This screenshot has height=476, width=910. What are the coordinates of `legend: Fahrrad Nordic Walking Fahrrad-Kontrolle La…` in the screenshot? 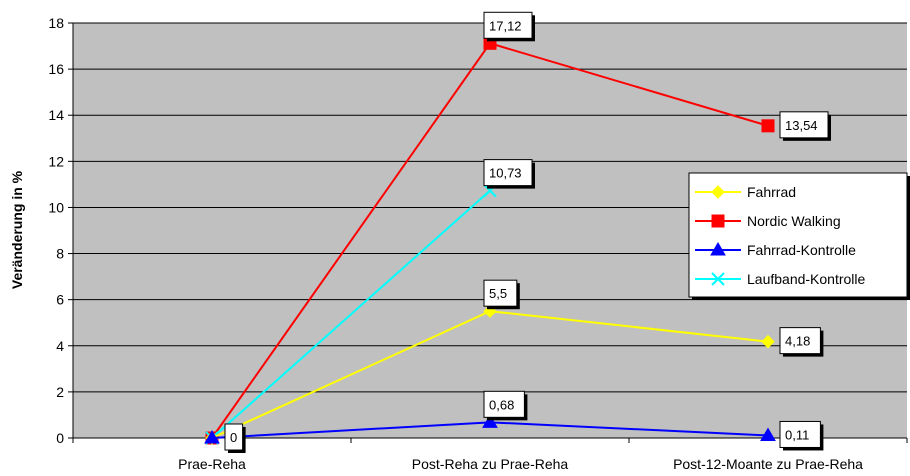 It's located at (799, 236).